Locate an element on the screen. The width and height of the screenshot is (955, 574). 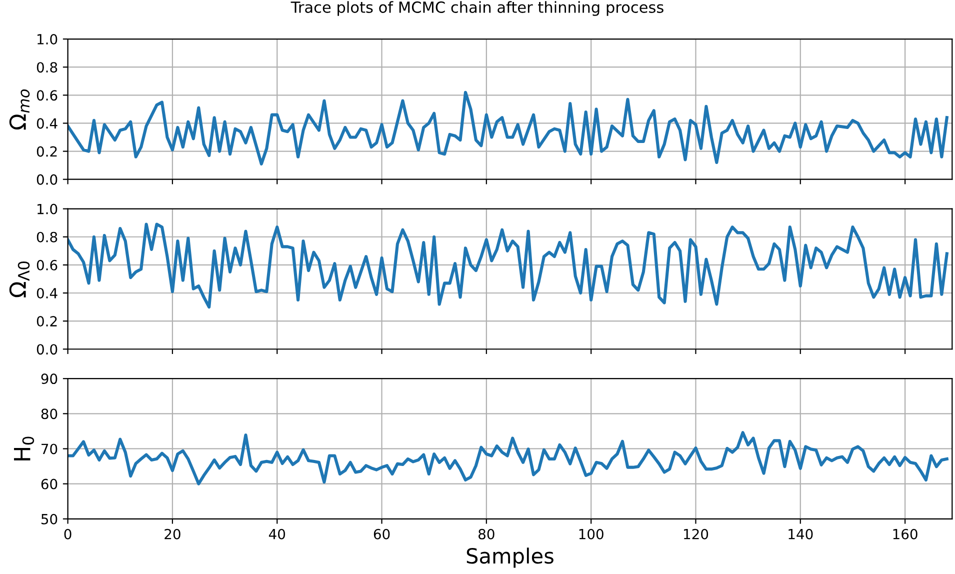
y-tick-label: 90 is located at coordinates (49, 379).